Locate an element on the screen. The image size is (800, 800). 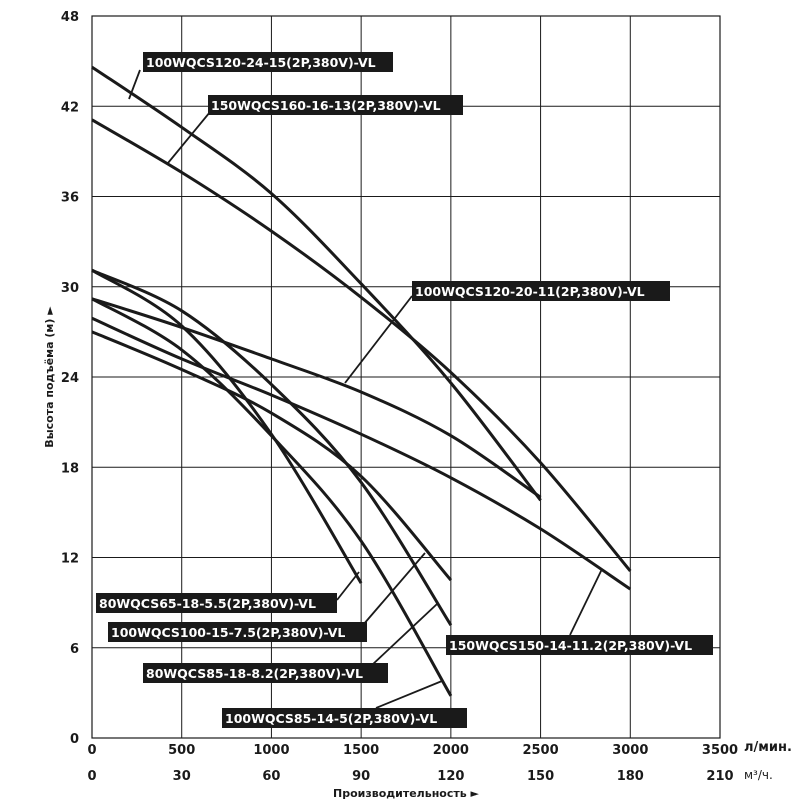
series-label-8: 100WQCS85-14-5(2P,380V)-VL is located at coordinates (331, 718).